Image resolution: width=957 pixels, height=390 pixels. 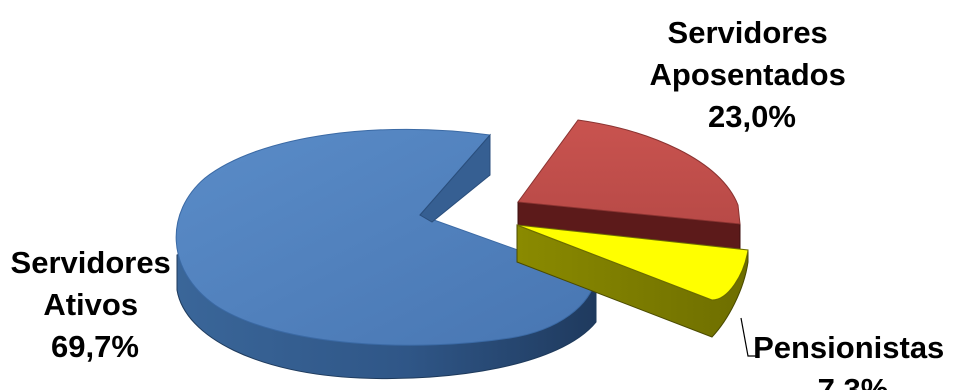 I want to click on slice-aposentados, so click(x=629, y=185).